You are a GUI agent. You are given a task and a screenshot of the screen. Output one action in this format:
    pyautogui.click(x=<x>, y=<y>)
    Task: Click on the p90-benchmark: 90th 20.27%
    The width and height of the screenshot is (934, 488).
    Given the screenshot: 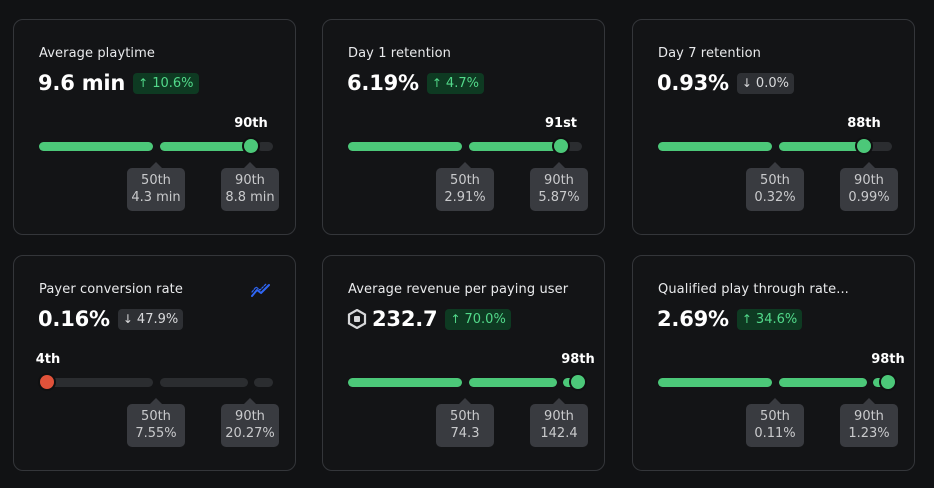 What is the action you would take?
    pyautogui.click(x=250, y=422)
    